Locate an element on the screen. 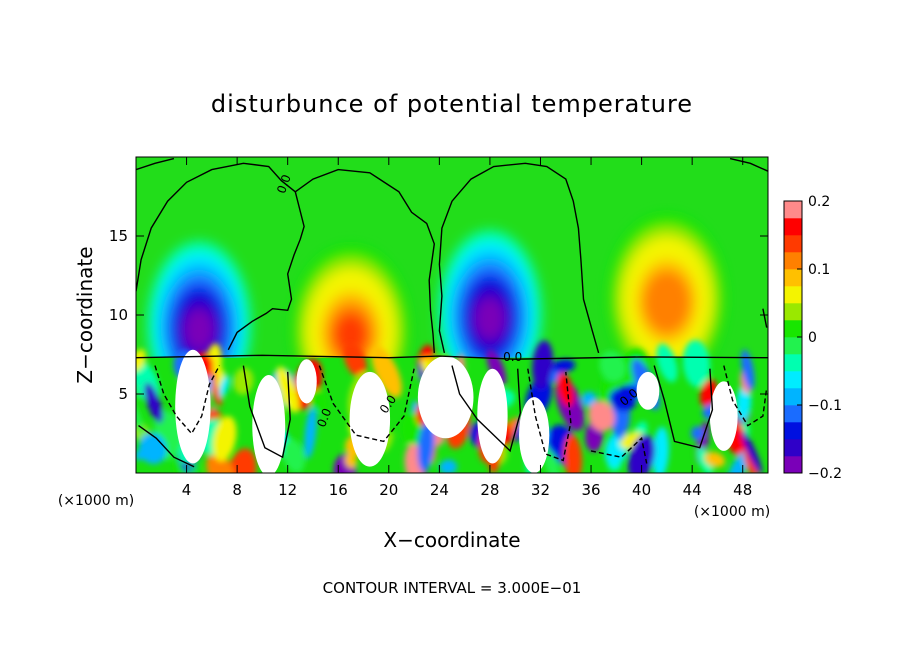 This screenshot has height=654, width=904. colorbar-tick-label: 0 is located at coordinates (812, 338).